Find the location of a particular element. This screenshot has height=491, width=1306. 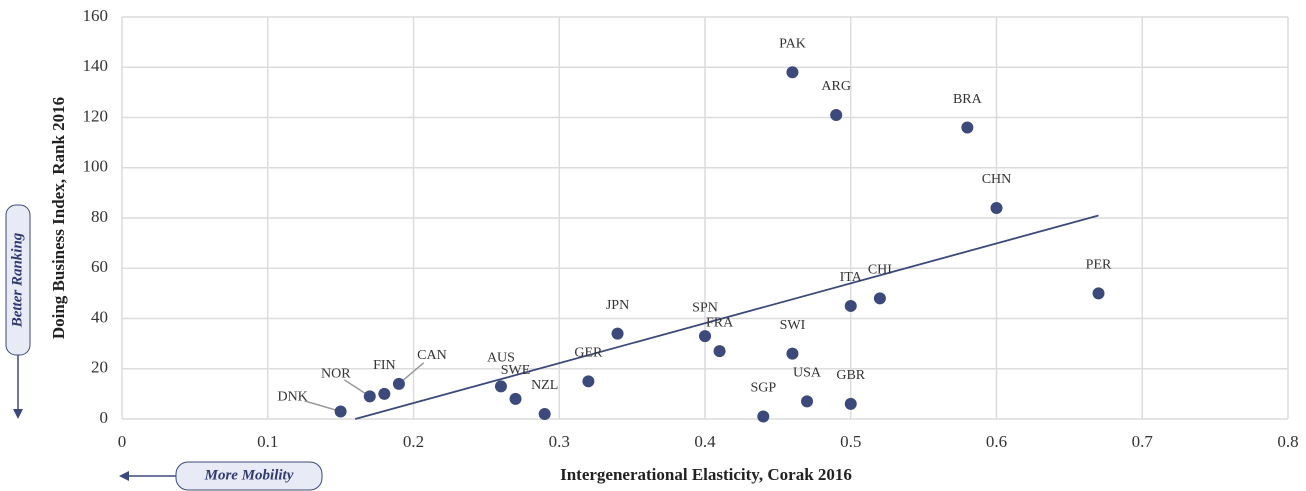

y-tick-label: 0 is located at coordinates (104, 417).